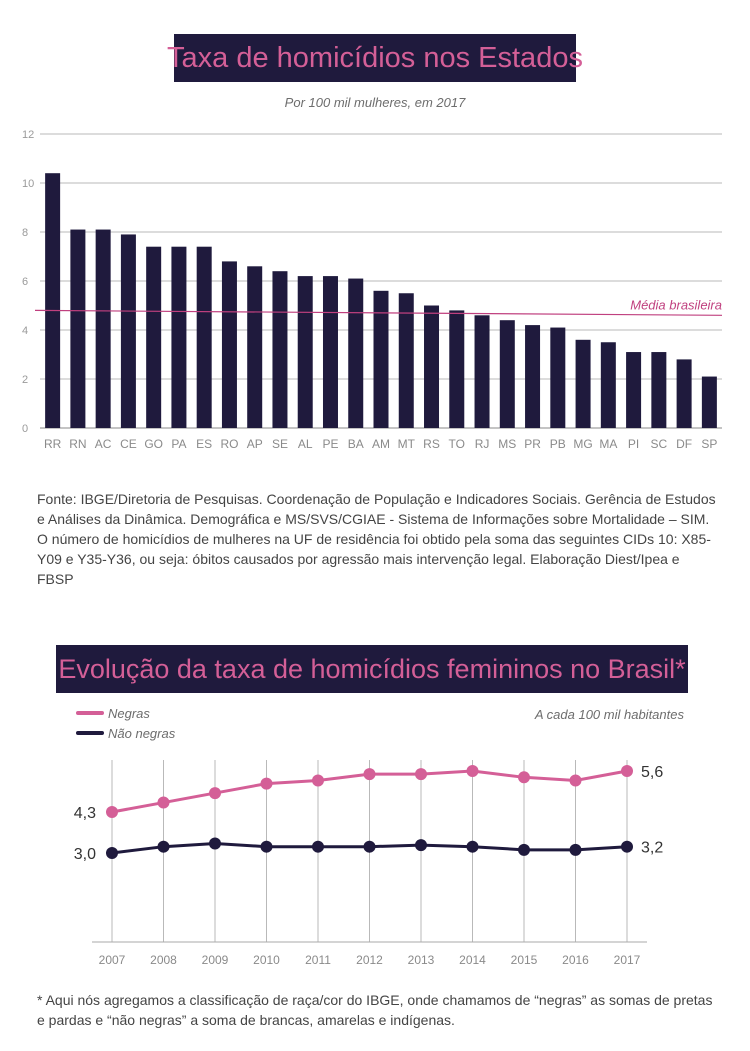  Describe the element at coordinates (472, 960) in the screenshot. I see `x-tick-label: 2014` at that location.